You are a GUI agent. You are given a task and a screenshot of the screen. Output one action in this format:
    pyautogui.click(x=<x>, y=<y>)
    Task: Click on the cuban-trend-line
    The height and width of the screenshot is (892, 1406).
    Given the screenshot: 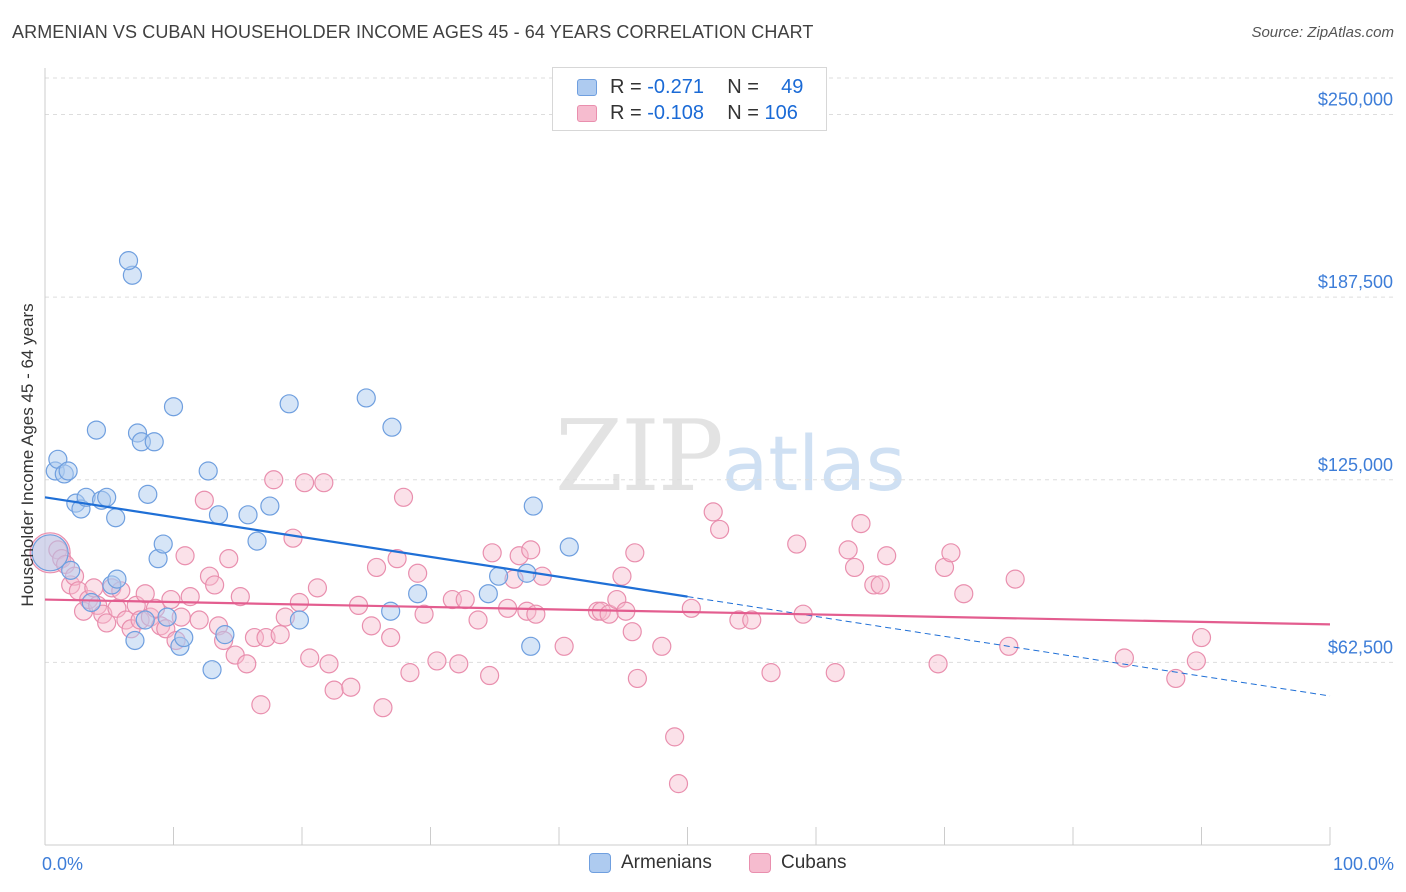 What is the action you would take?
    pyautogui.click(x=687, y=612)
    